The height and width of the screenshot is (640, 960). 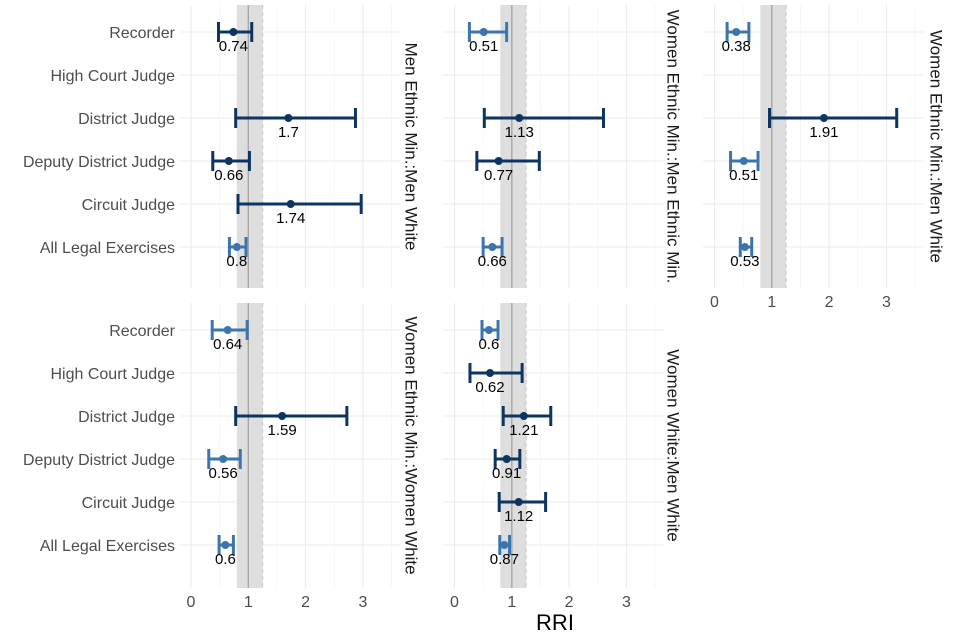 I want to click on value-label: 1.59, so click(x=282, y=430).